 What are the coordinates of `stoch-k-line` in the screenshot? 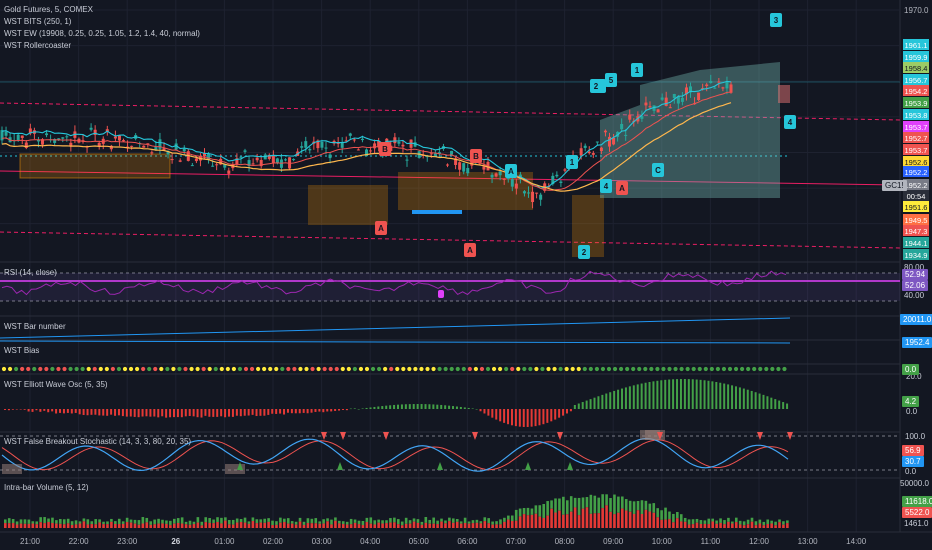 It's located at (395, 454).